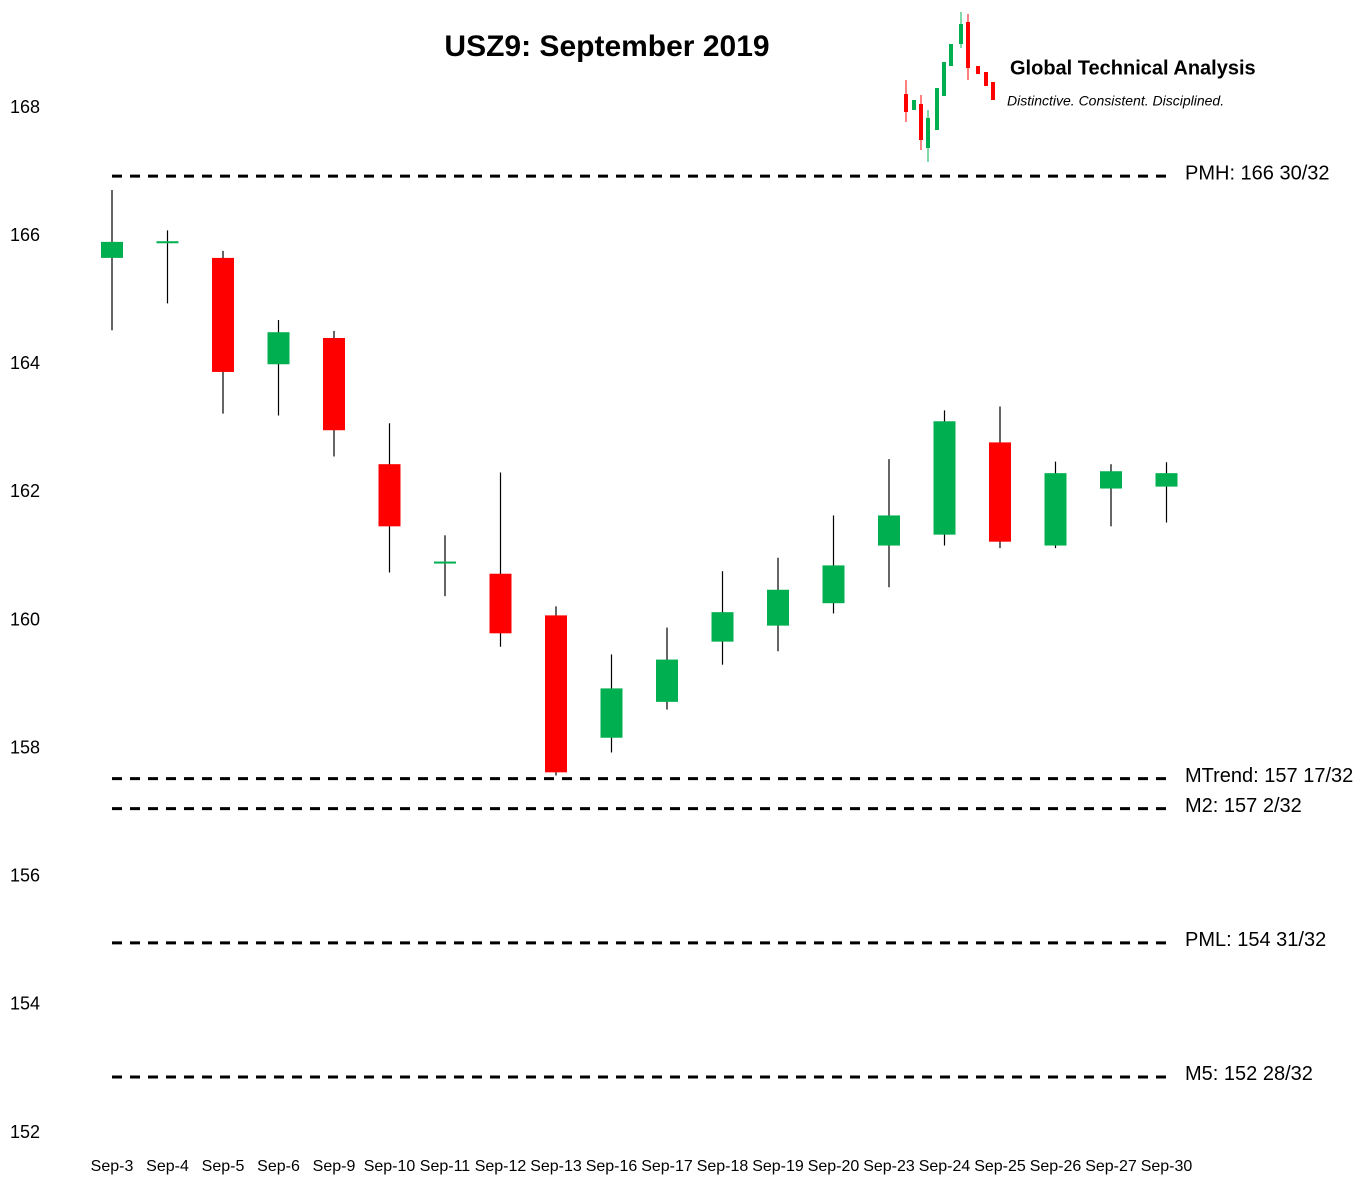 This screenshot has height=1183, width=1364. I want to click on brand-tagline: Distinctive. Consistent. Disciplined., so click(1115, 101).